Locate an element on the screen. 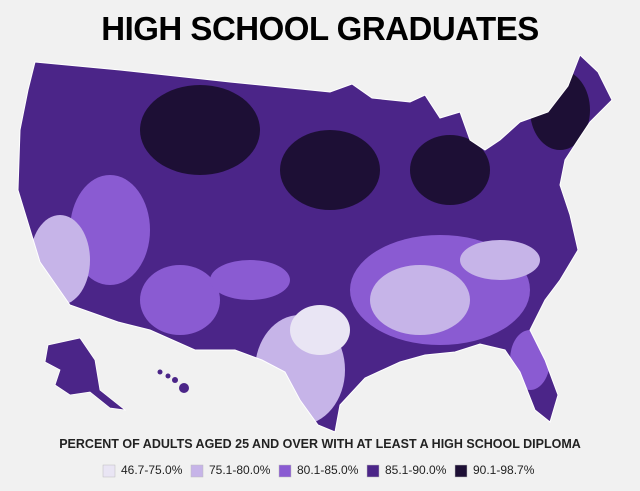  legend-label: 46.7-75.0% is located at coordinates (152, 470).